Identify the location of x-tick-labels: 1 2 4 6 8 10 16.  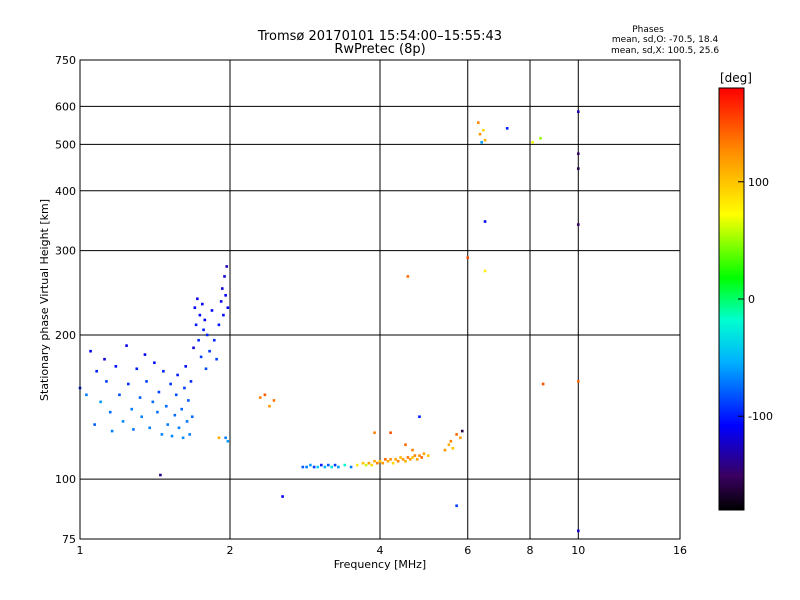
(382, 550).